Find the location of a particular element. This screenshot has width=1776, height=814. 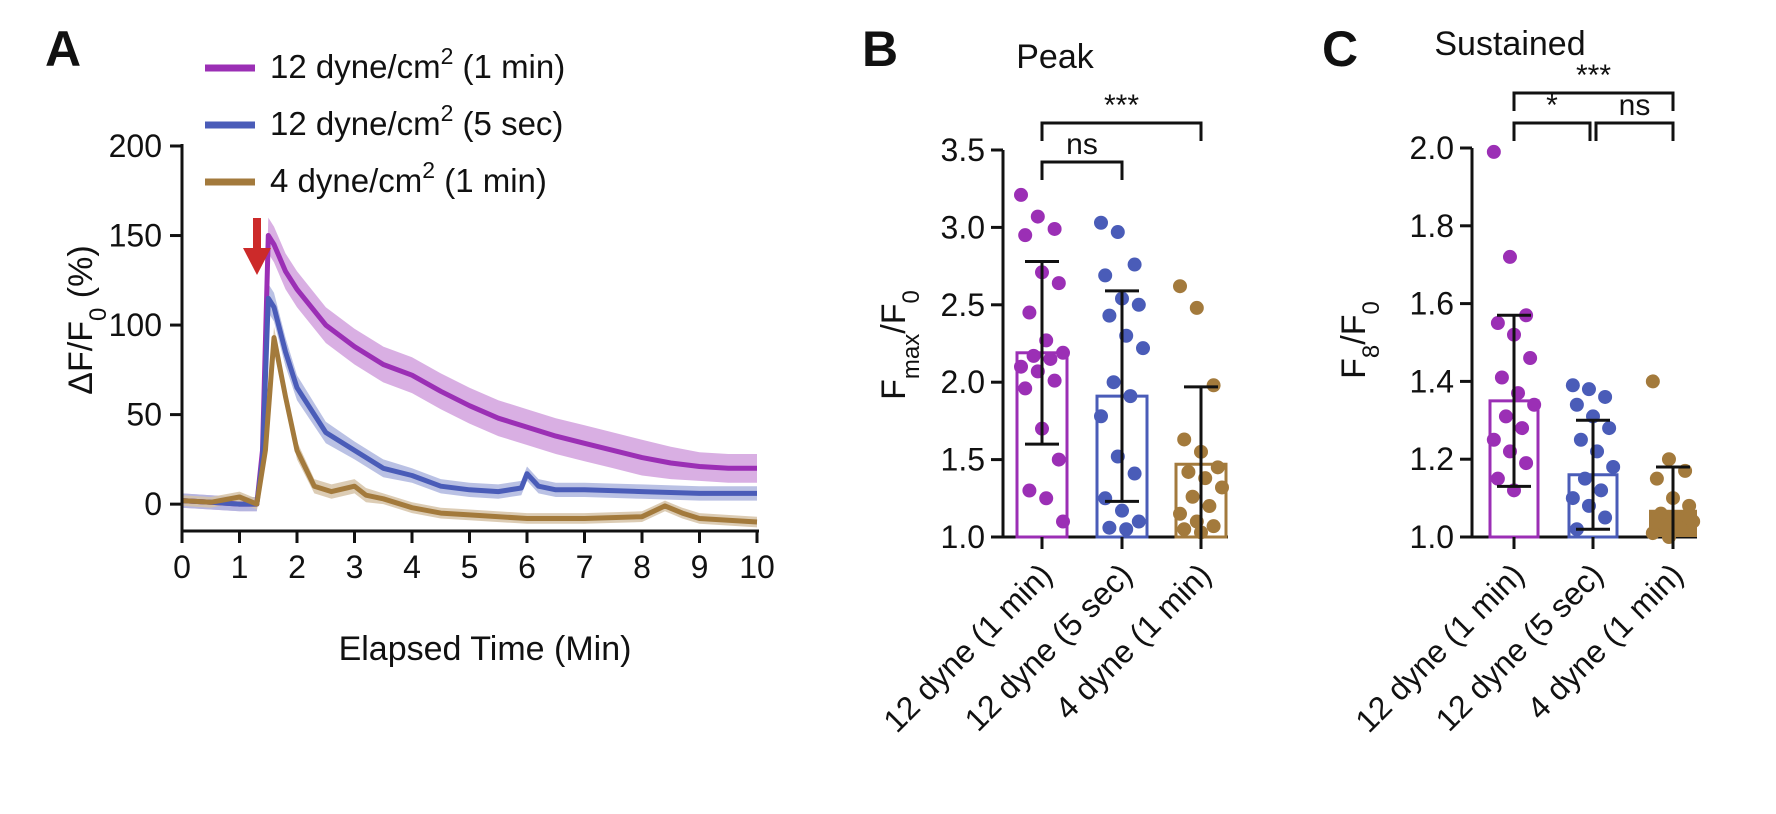

stimulus-arrow-icon is located at coordinates (257, 246).